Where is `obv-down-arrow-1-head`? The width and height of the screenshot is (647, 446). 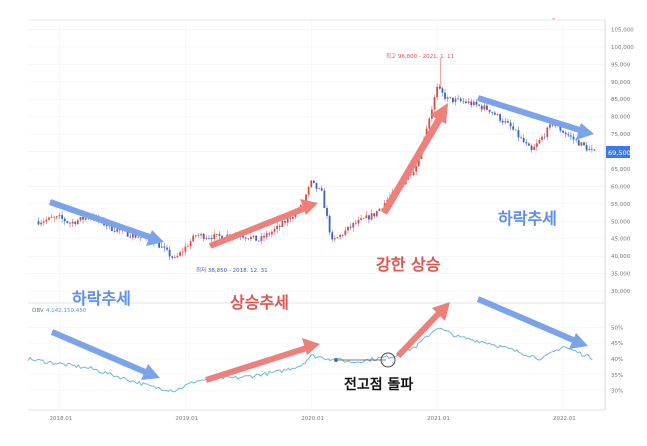
obv-down-arrow-1-head is located at coordinates (150, 372).